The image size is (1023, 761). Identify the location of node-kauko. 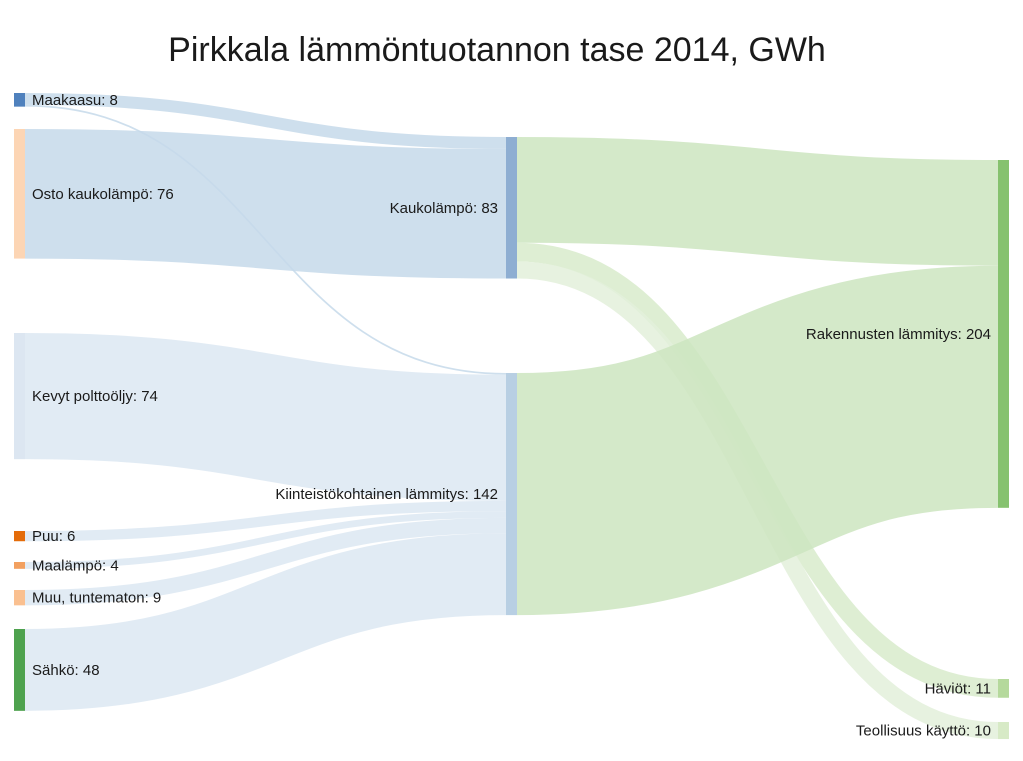
(511, 208).